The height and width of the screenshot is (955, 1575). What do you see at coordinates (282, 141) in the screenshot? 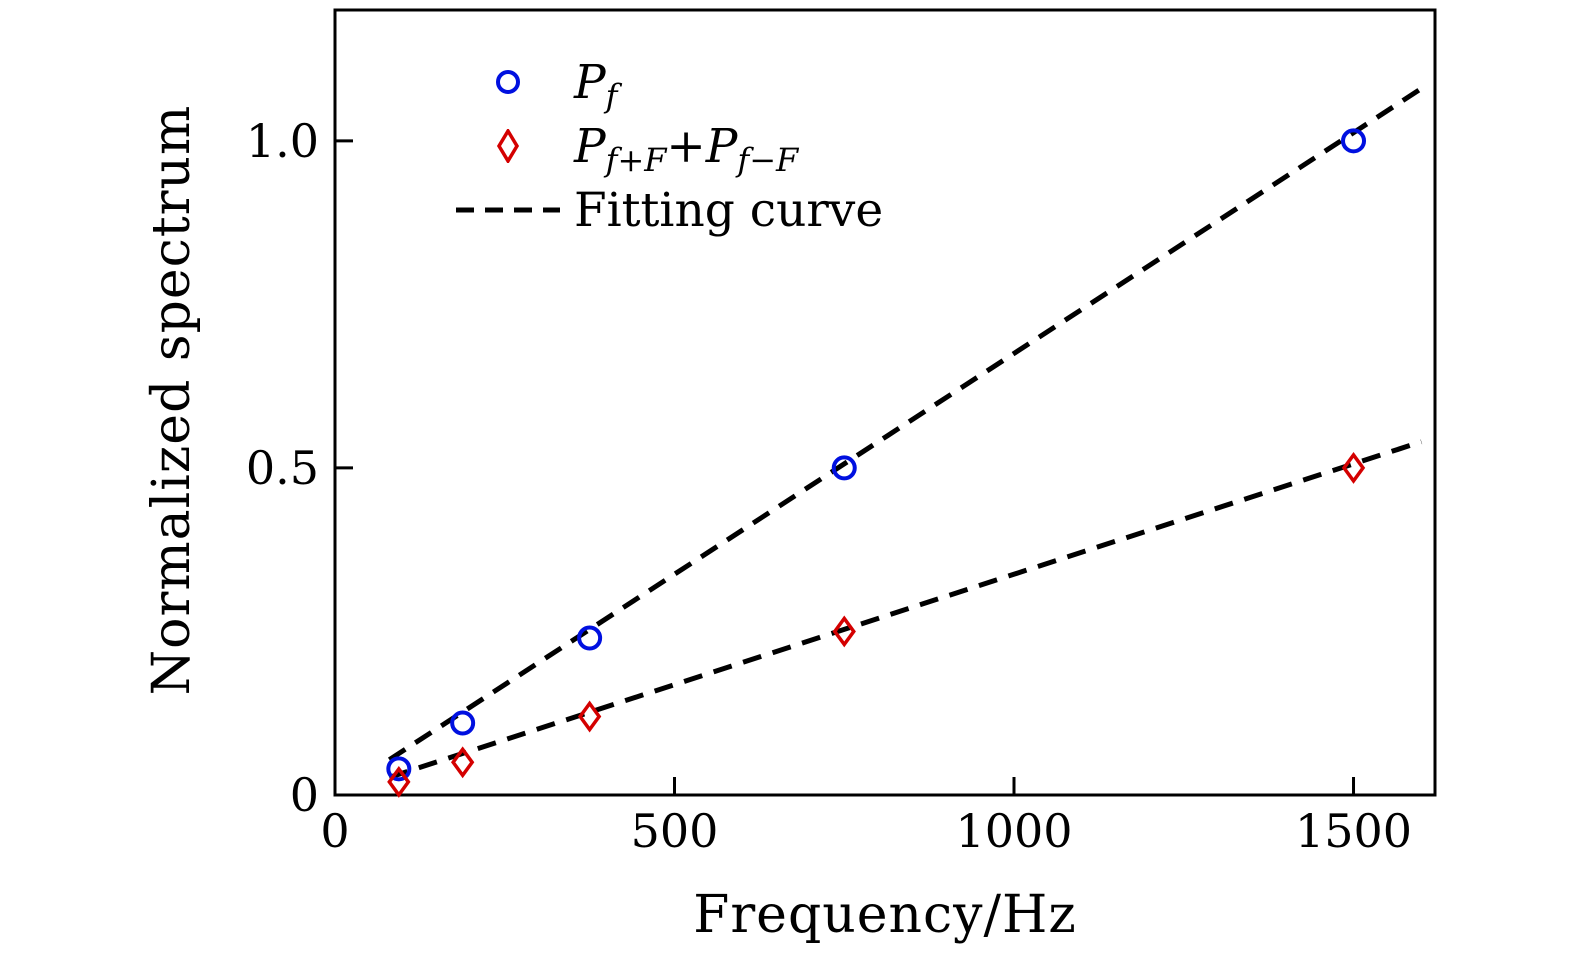
I see `y-tick-label: 1.0` at bounding box center [282, 141].